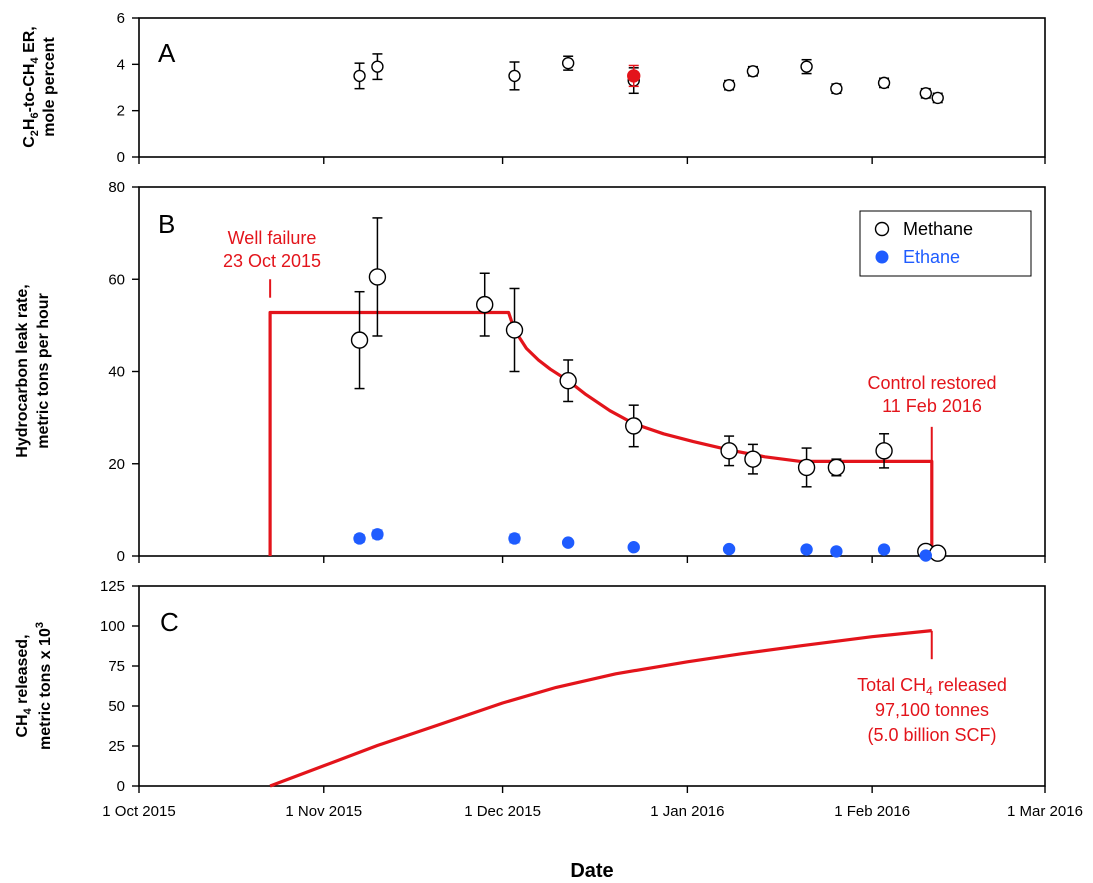  Describe the element at coordinates (116, 706) in the screenshot. I see `y-tick-label: 50` at that location.